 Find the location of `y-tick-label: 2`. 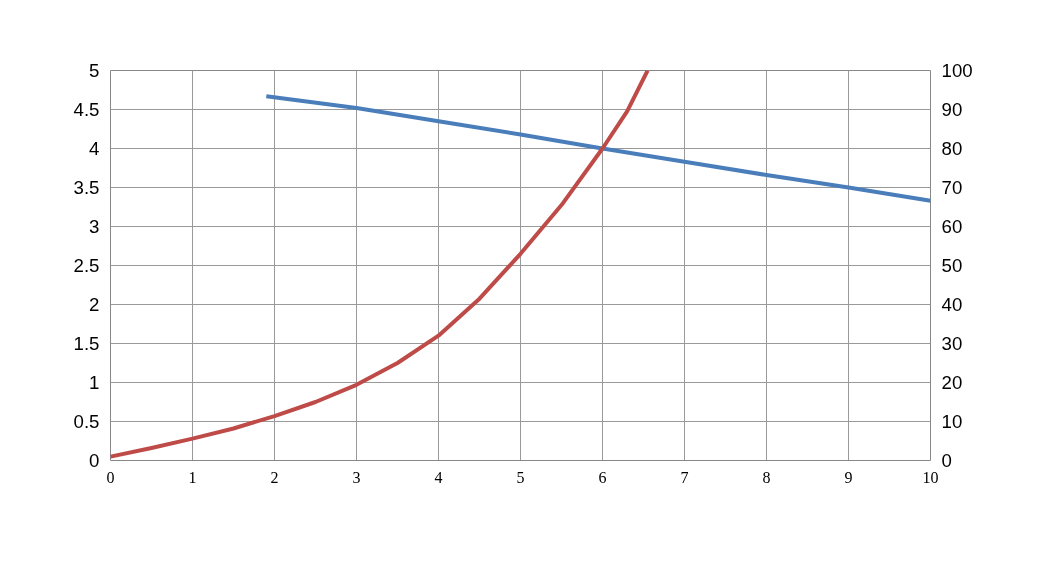

y-tick-label: 2 is located at coordinates (94, 304).